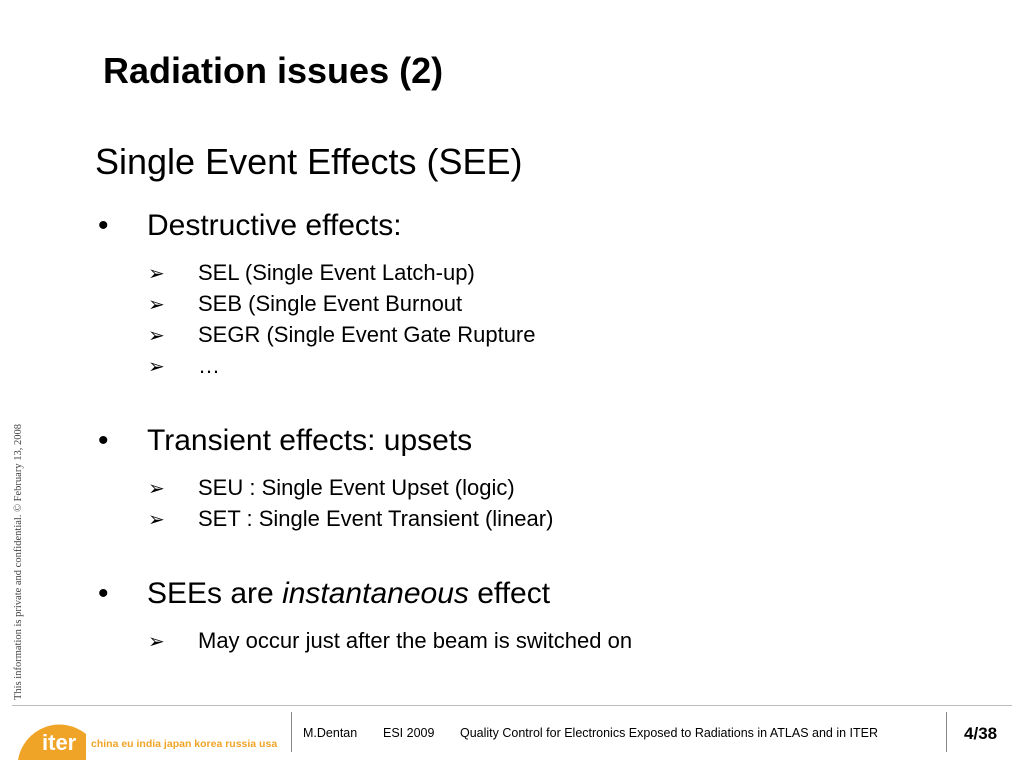 The width and height of the screenshot is (1024, 768). I want to click on bullet-label-end: effect, so click(509, 593).